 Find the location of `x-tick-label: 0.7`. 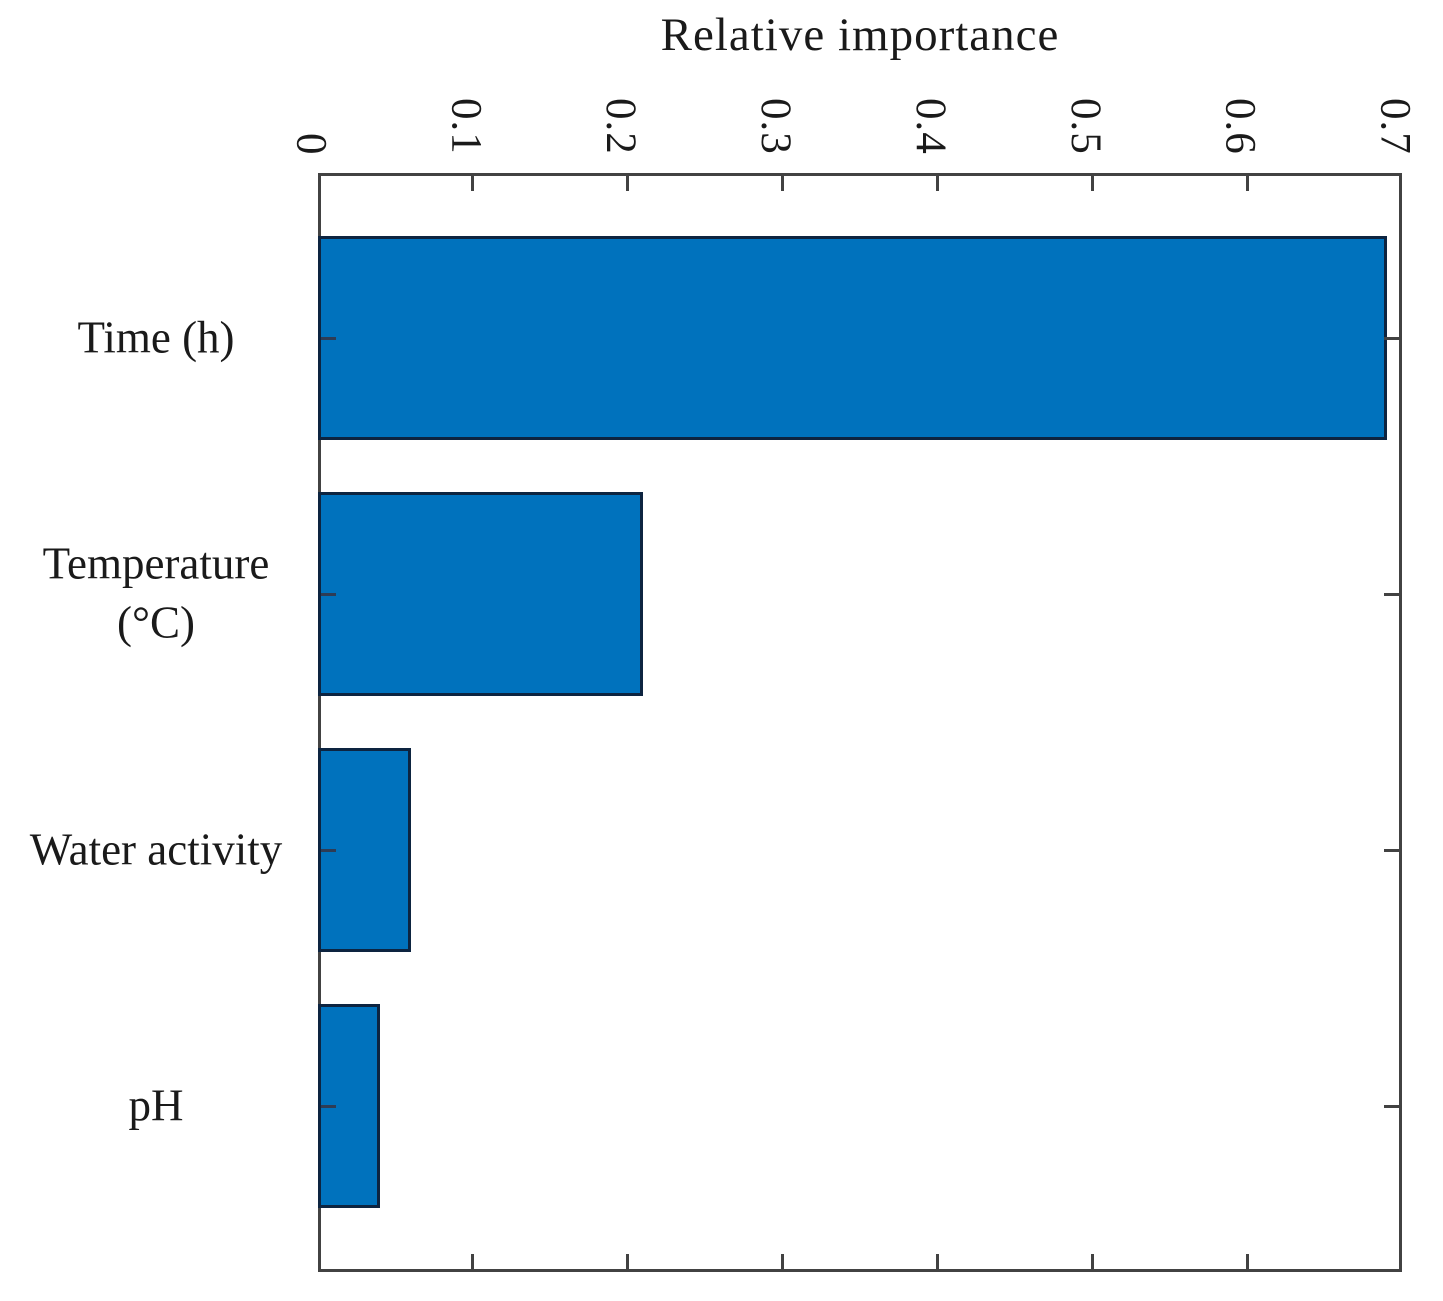

x-tick-label: 0.7 is located at coordinates (1395, 126).